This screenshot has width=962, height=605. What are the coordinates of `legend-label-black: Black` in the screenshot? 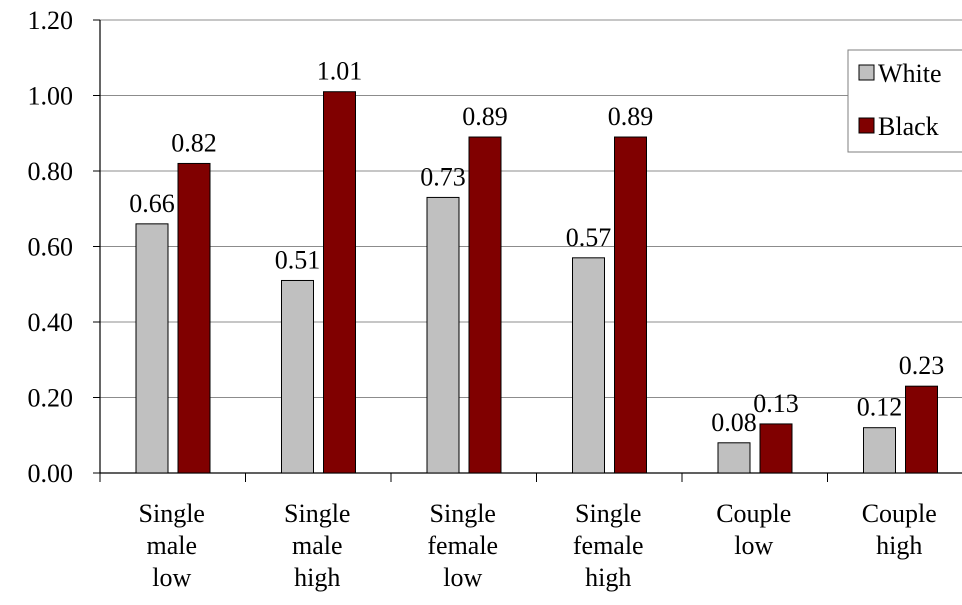 It's located at (908, 126).